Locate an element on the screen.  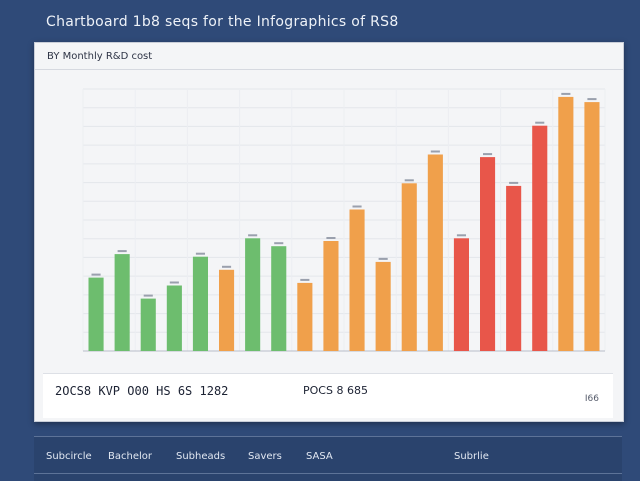
bottom-cell-5: SASA is located at coordinates (319, 456).